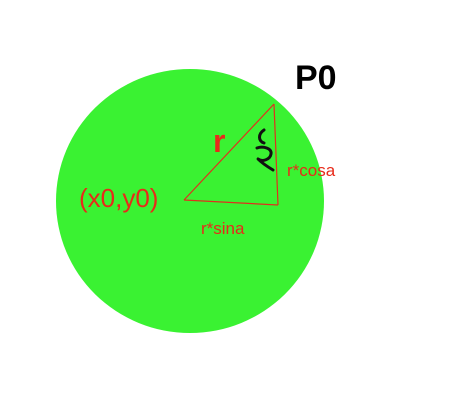 Image resolution: width=463 pixels, height=400 pixels. What do you see at coordinates (231, 202) in the screenshot?
I see `horizontal-leg-line` at bounding box center [231, 202].